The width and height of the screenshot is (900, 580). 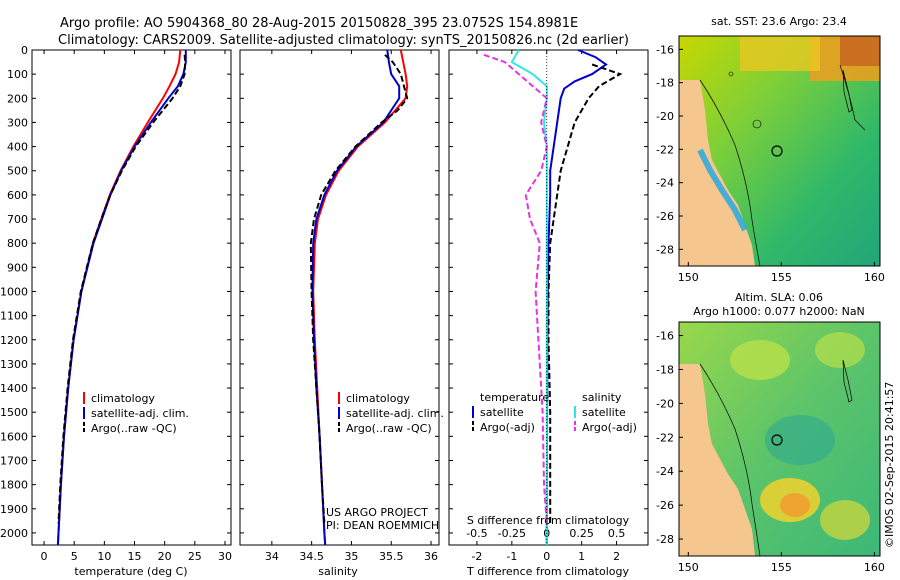 What do you see at coordinates (338, 571) in the screenshot?
I see `salinity-axis-label: salinity` at bounding box center [338, 571].